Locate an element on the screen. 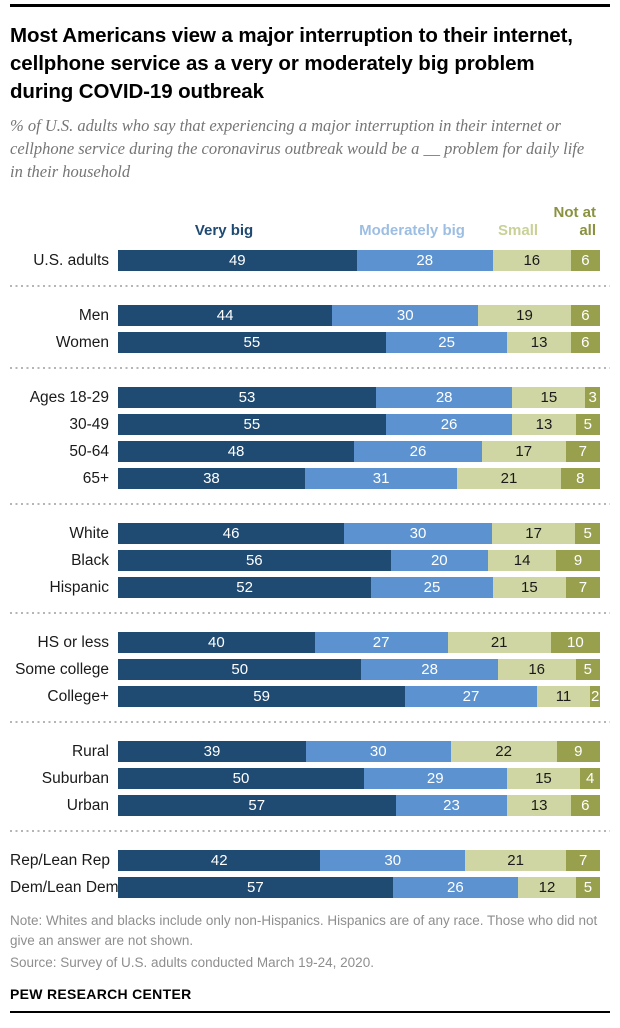  segment-value: 17 is located at coordinates (524, 451).